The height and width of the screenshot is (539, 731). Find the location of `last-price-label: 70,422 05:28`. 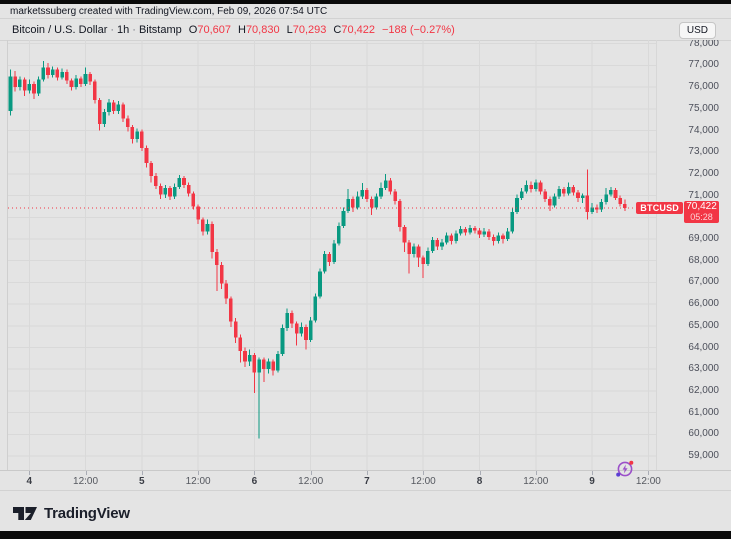

last-price-label: 70,422 05:28 is located at coordinates (701, 212).